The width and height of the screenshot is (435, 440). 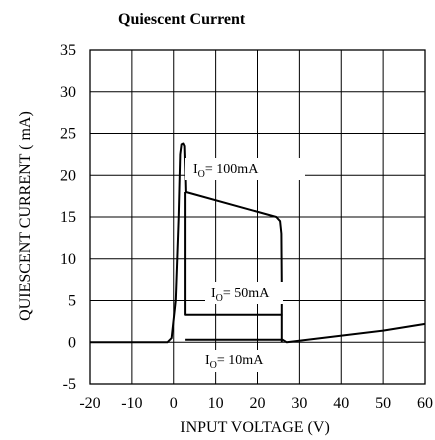 I want to click on x-tick-labels: -20 -10 0 10 20 30 40 50 60, so click(x=256, y=403).